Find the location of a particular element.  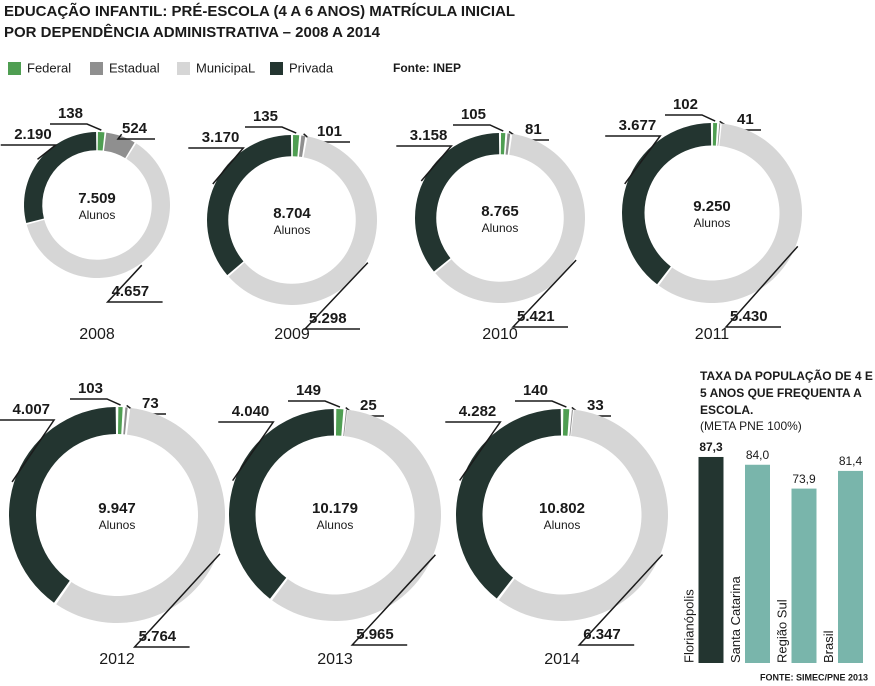

bar-title: ESCOLA. is located at coordinates (726, 410).